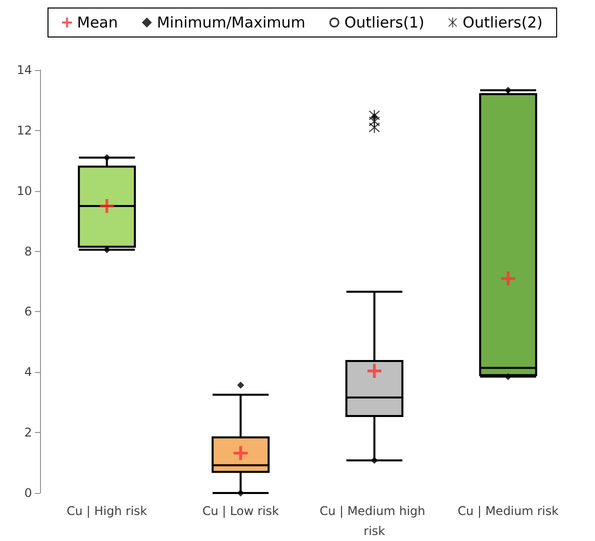 The height and width of the screenshot is (541, 595). What do you see at coordinates (28, 493) in the screenshot?
I see `y-tick-label: 0` at bounding box center [28, 493].